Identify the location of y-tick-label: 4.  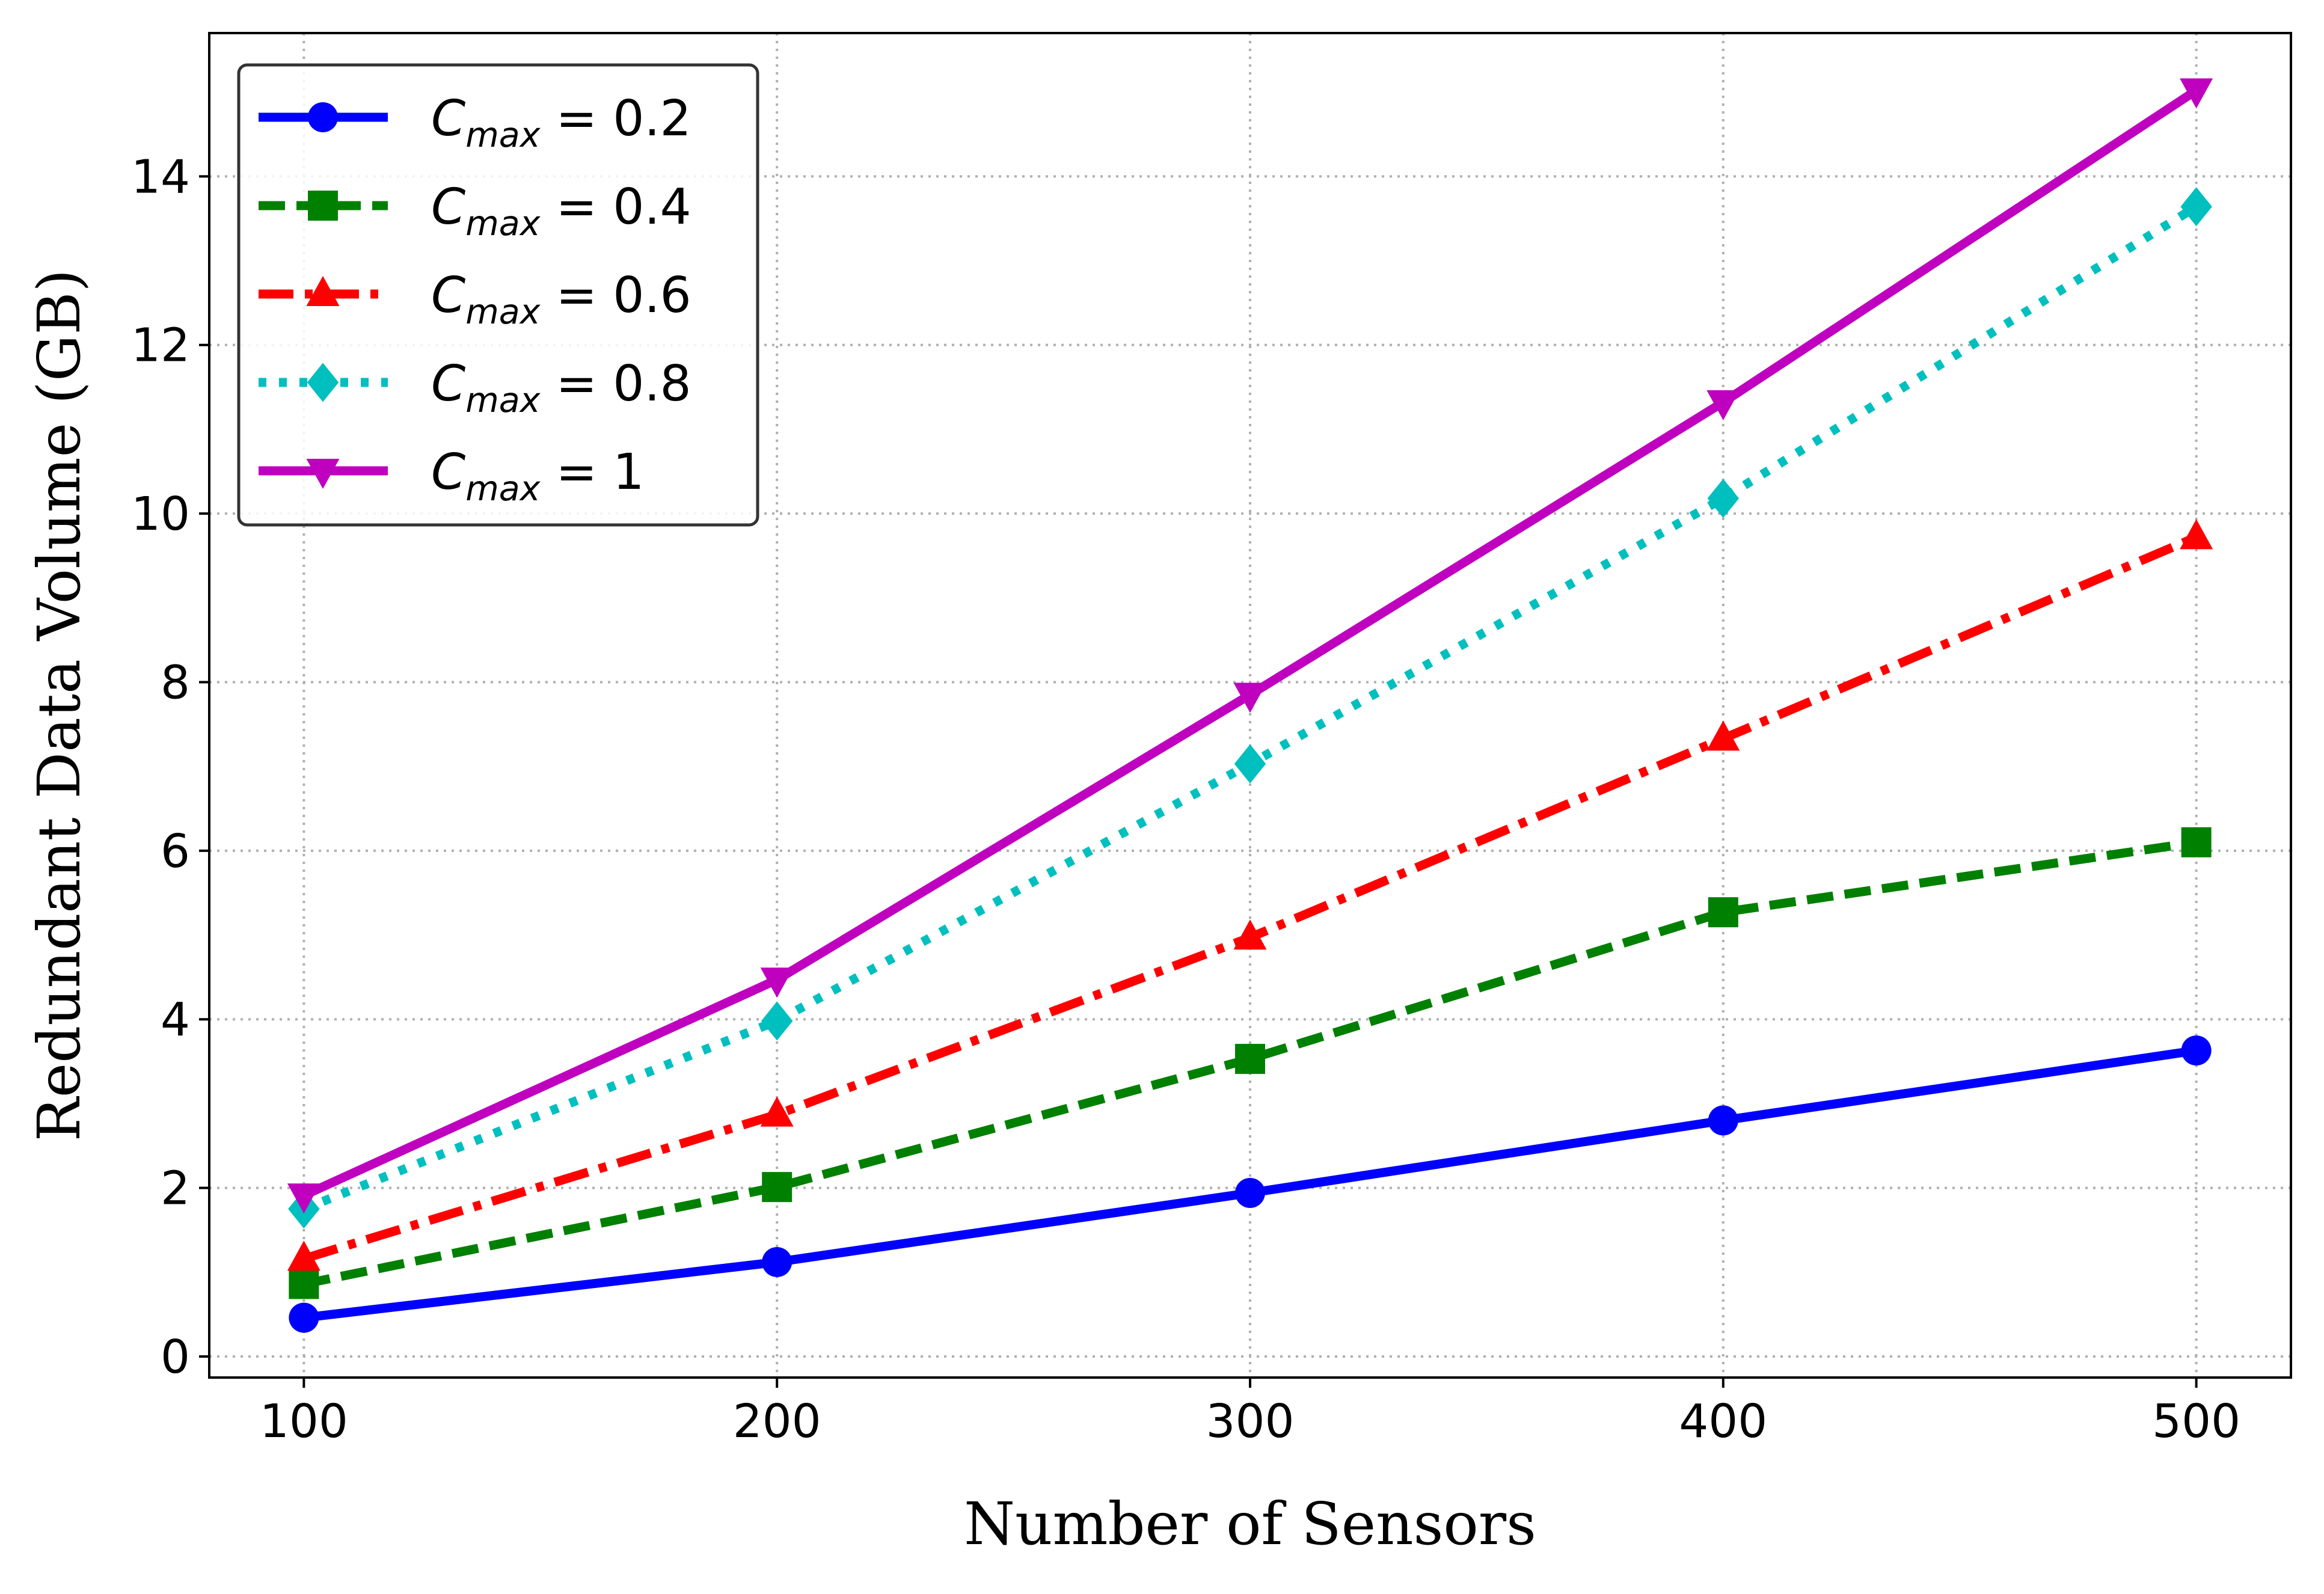
(175, 1020).